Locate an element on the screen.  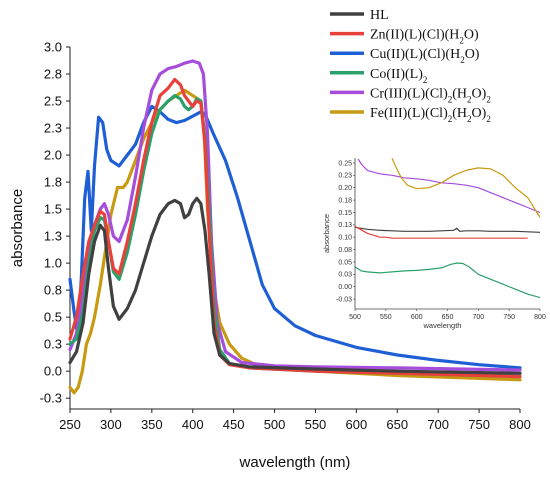
y-axis-title: absorbance is located at coordinates (17, 228).